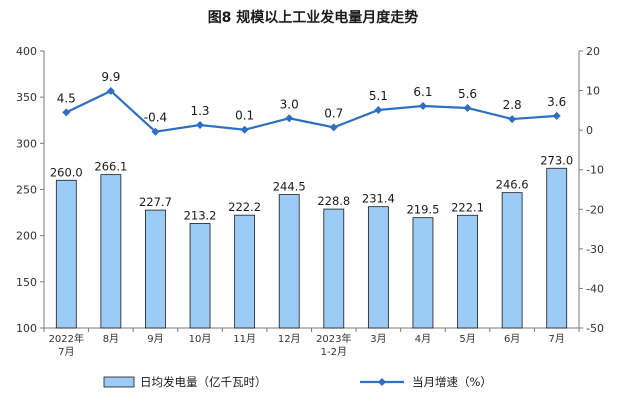  I want to click on left-tick-label: 100, so click(26, 328).